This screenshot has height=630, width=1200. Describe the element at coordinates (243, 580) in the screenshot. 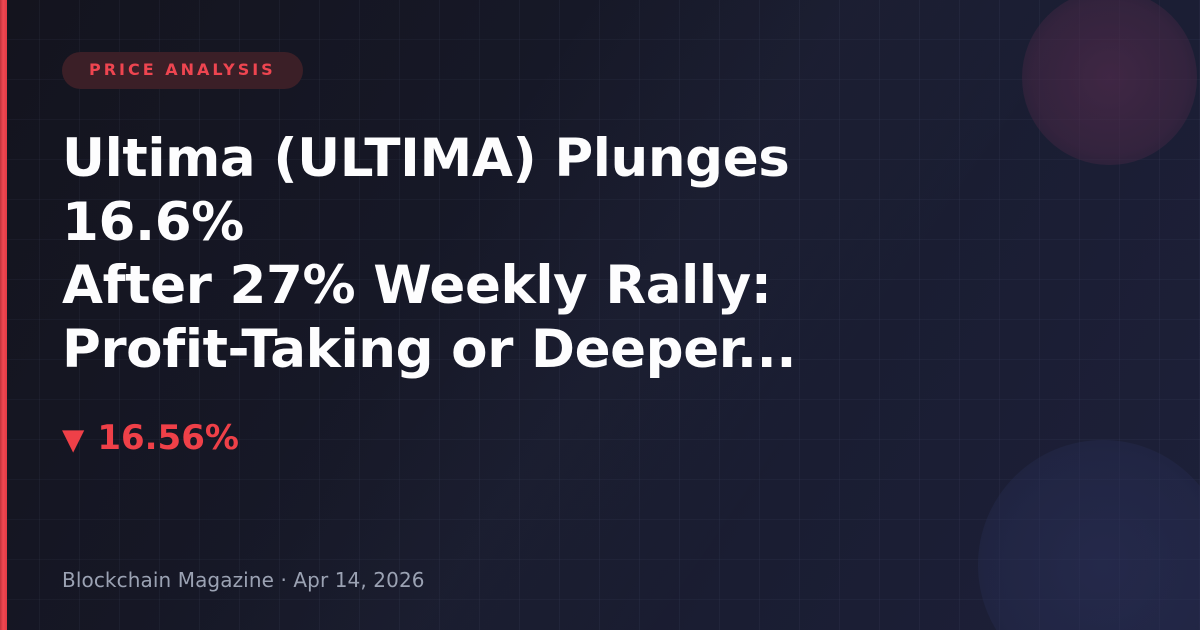

I see `footer-attribution: Blockchain Magazine · Apr 14, 2026` at that location.